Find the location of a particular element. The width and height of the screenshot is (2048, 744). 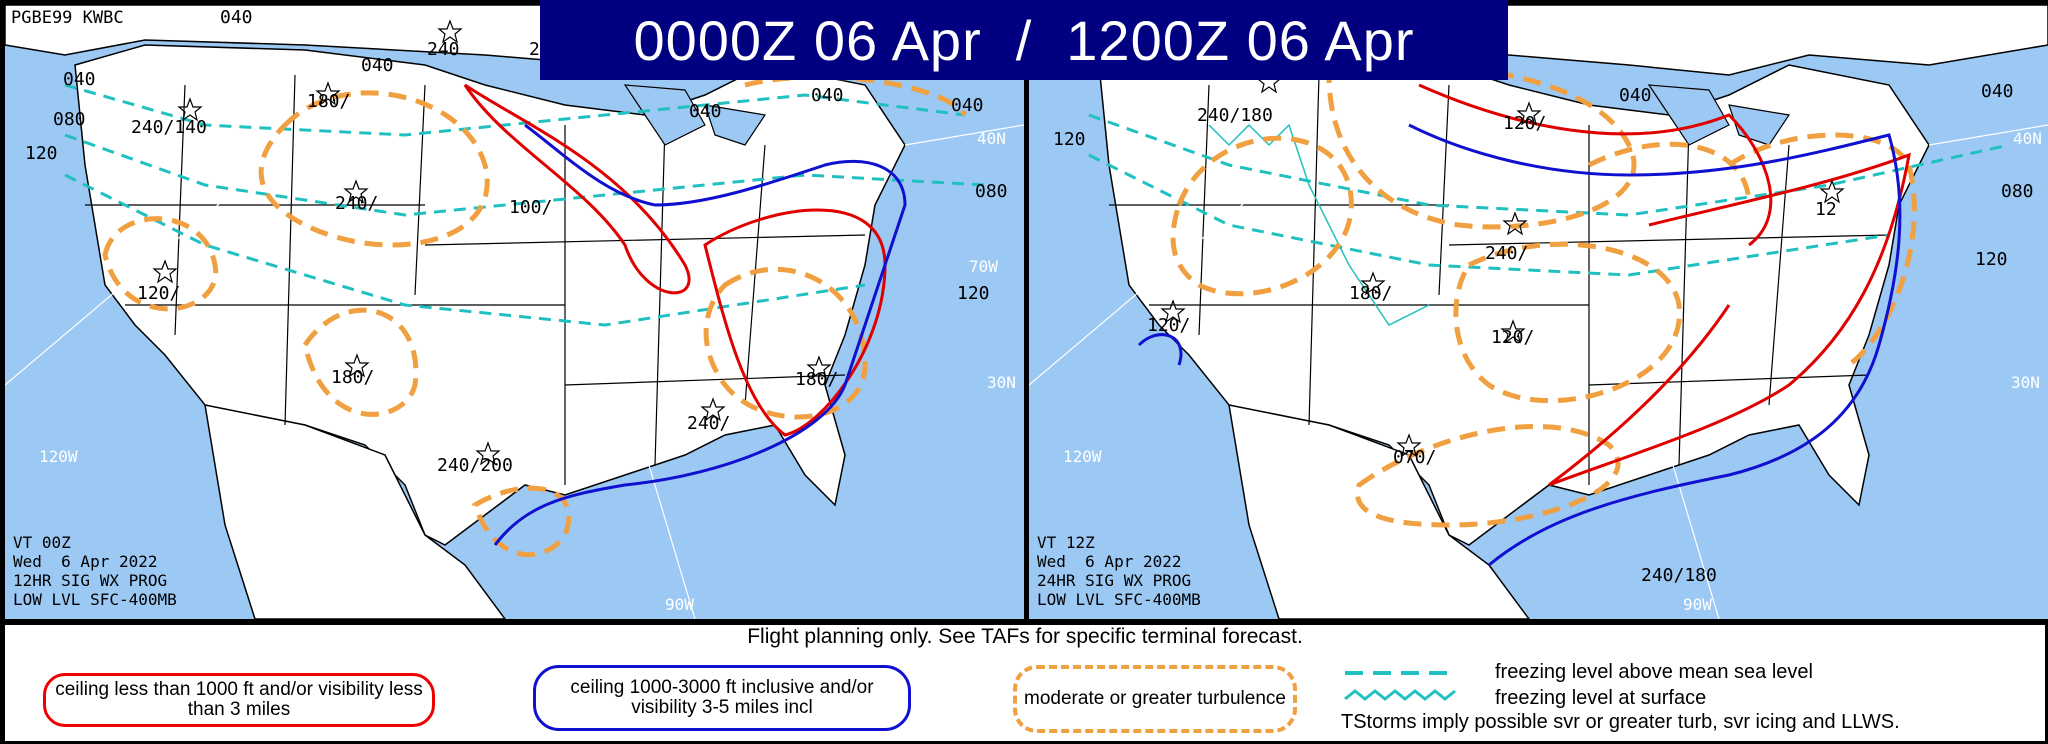

freezing-surface-line is located at coordinates (1319, 224).